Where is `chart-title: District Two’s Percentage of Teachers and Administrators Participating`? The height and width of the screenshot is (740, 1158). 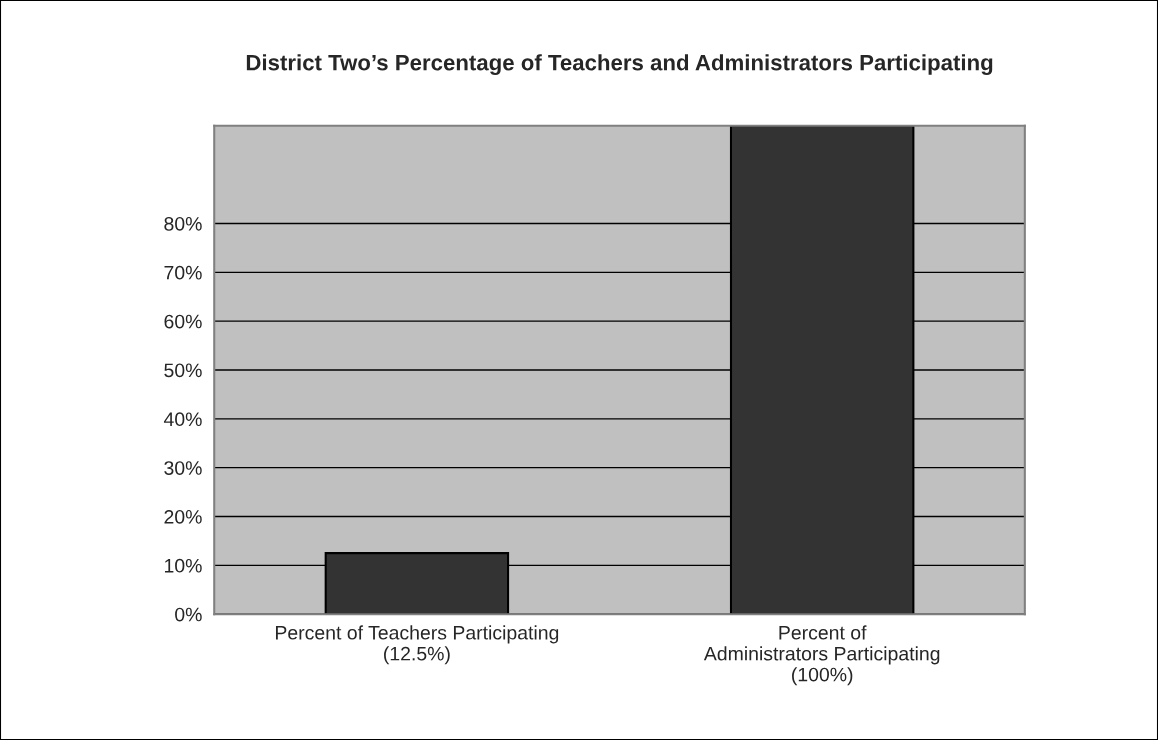
chart-title: District Two’s Percentage of Teachers and Administrators Participating is located at coordinates (619, 64).